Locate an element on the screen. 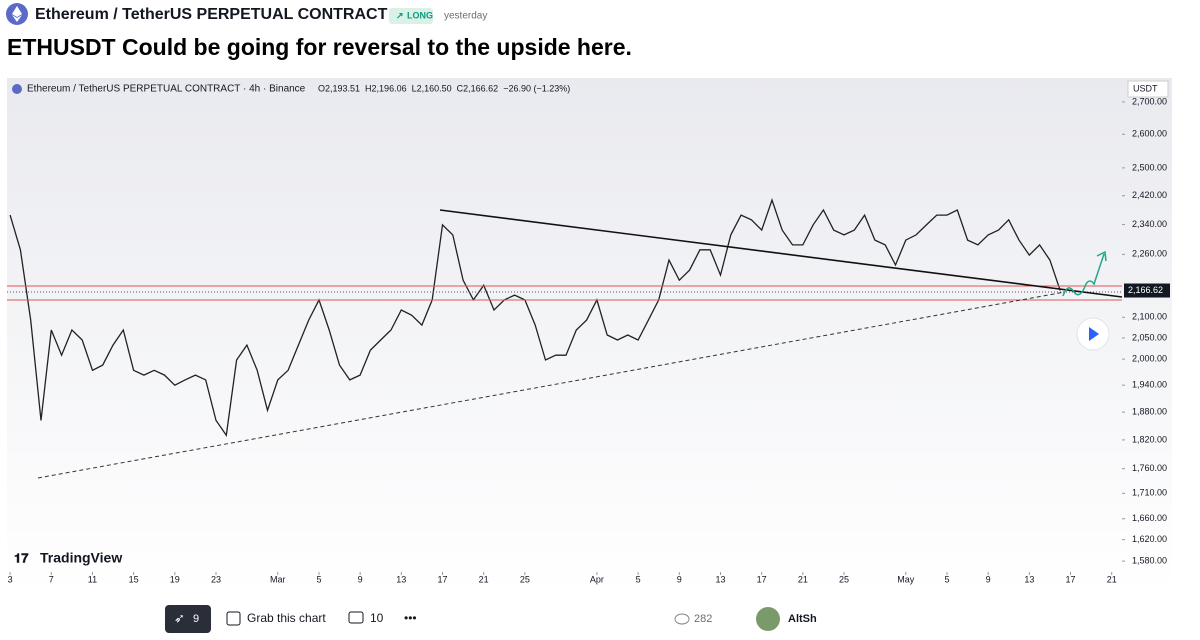 The height and width of the screenshot is (640, 1200). last-price-label: 2,166.62 is located at coordinates (1145, 290).